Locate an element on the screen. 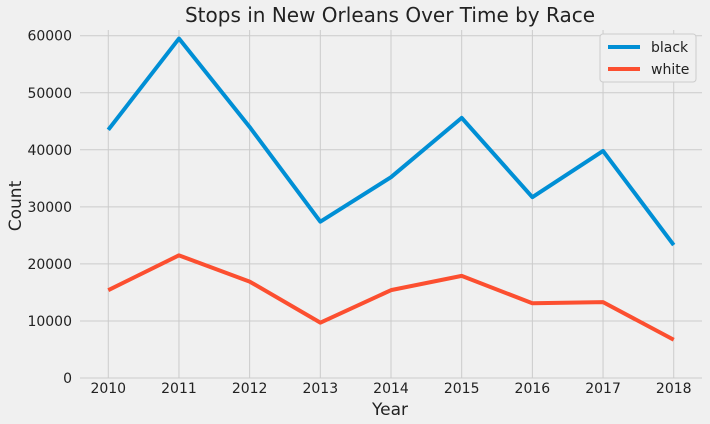  legend-label-white: white is located at coordinates (670, 70).